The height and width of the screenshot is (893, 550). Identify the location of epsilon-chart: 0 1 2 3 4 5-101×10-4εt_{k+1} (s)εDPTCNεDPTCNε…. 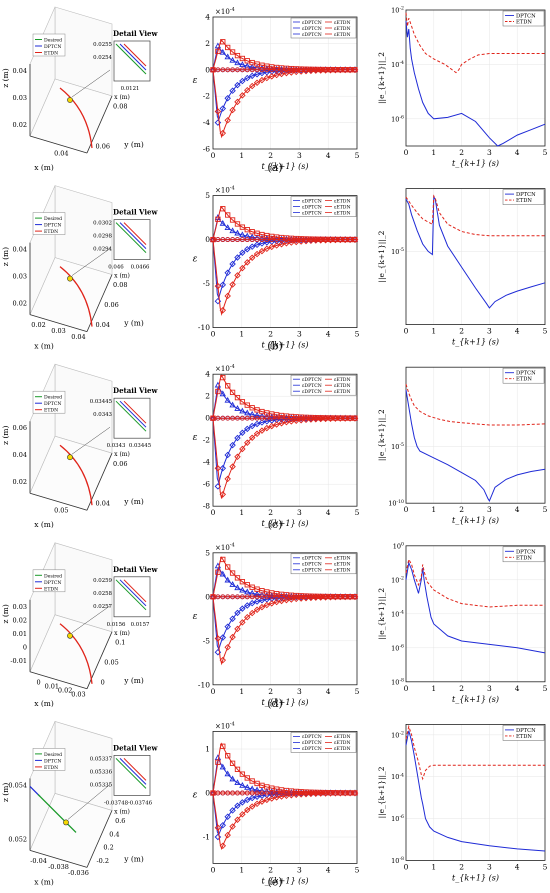
(276, 803).